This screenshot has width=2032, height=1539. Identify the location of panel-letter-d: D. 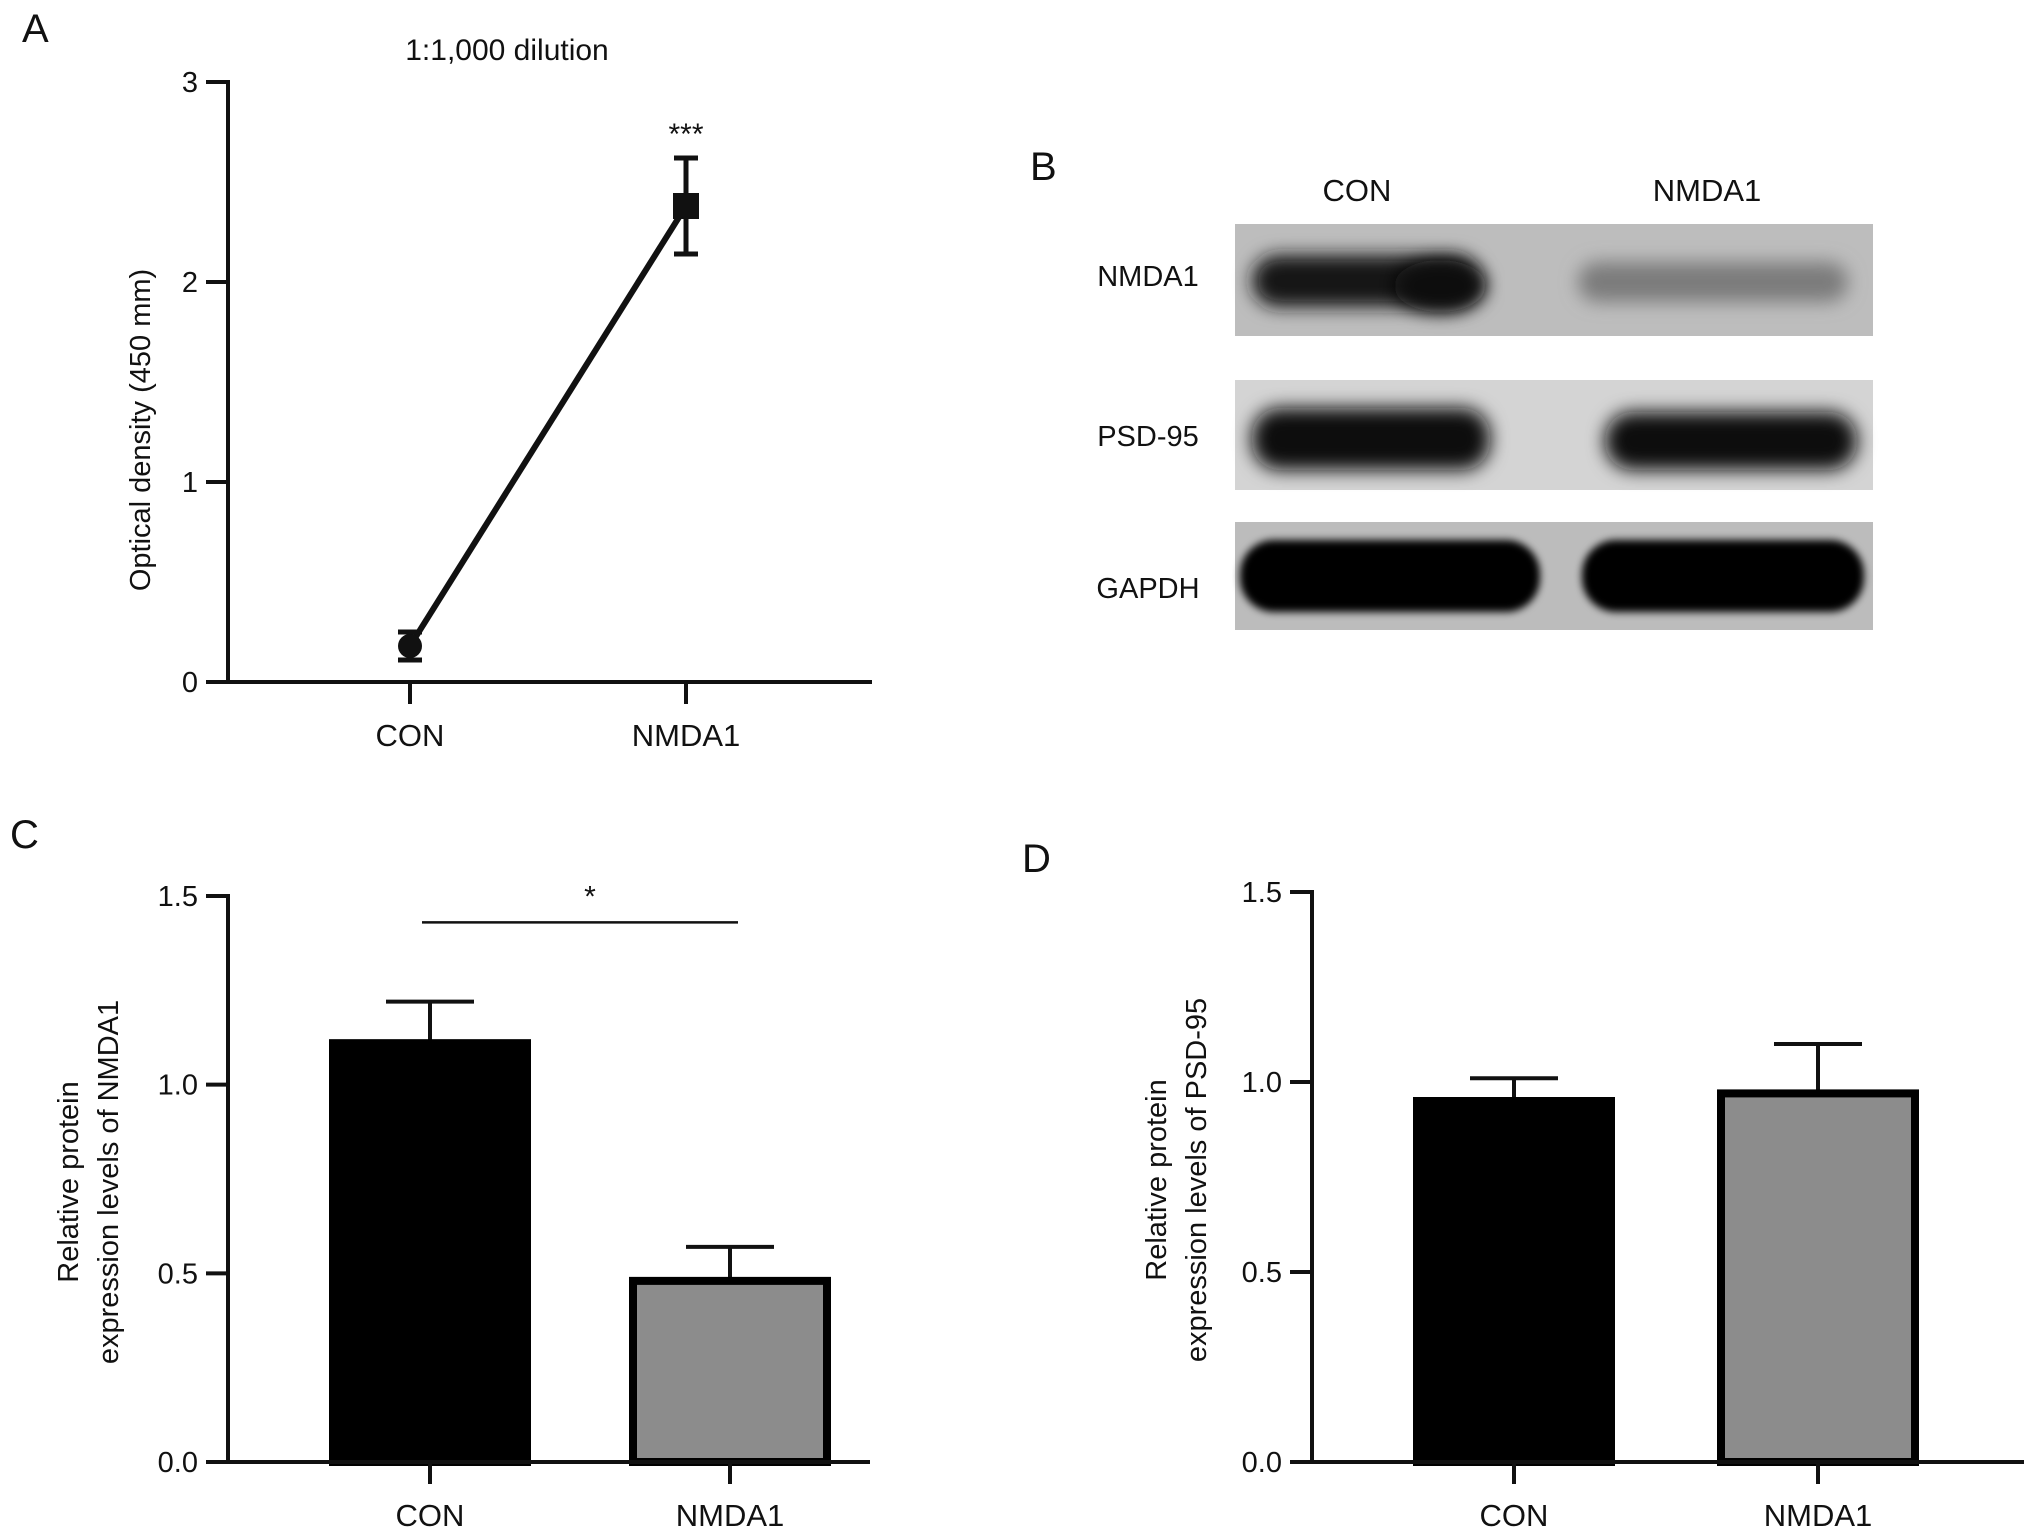
(1036, 859).